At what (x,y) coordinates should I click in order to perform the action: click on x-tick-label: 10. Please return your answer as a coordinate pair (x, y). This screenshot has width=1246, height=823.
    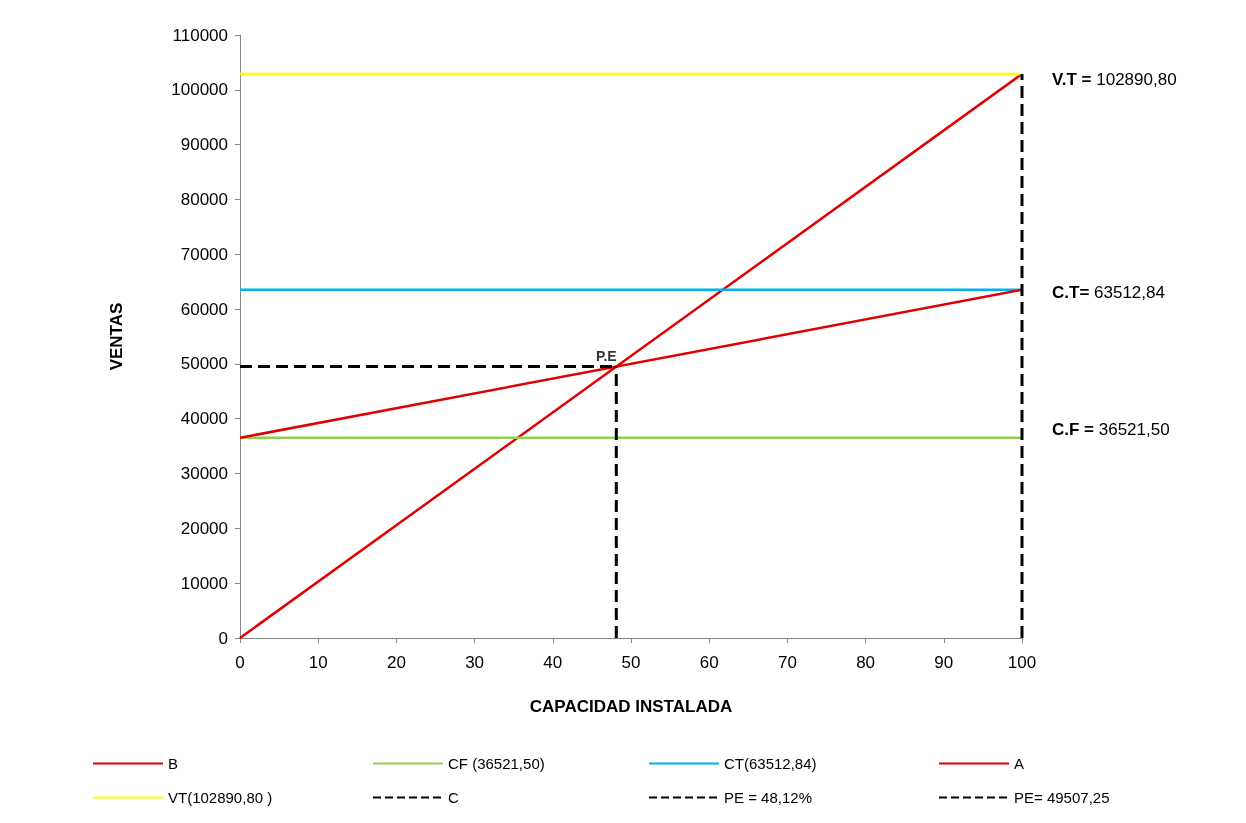
    Looking at the image, I should click on (318, 662).